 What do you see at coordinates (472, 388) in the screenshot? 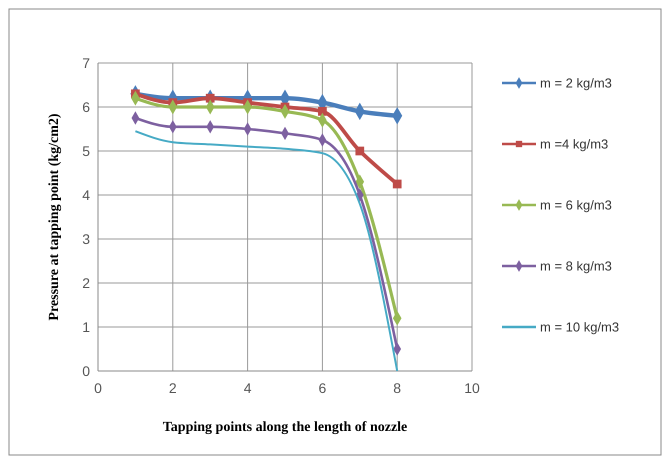
I see `x-tick-label: 10` at bounding box center [472, 388].